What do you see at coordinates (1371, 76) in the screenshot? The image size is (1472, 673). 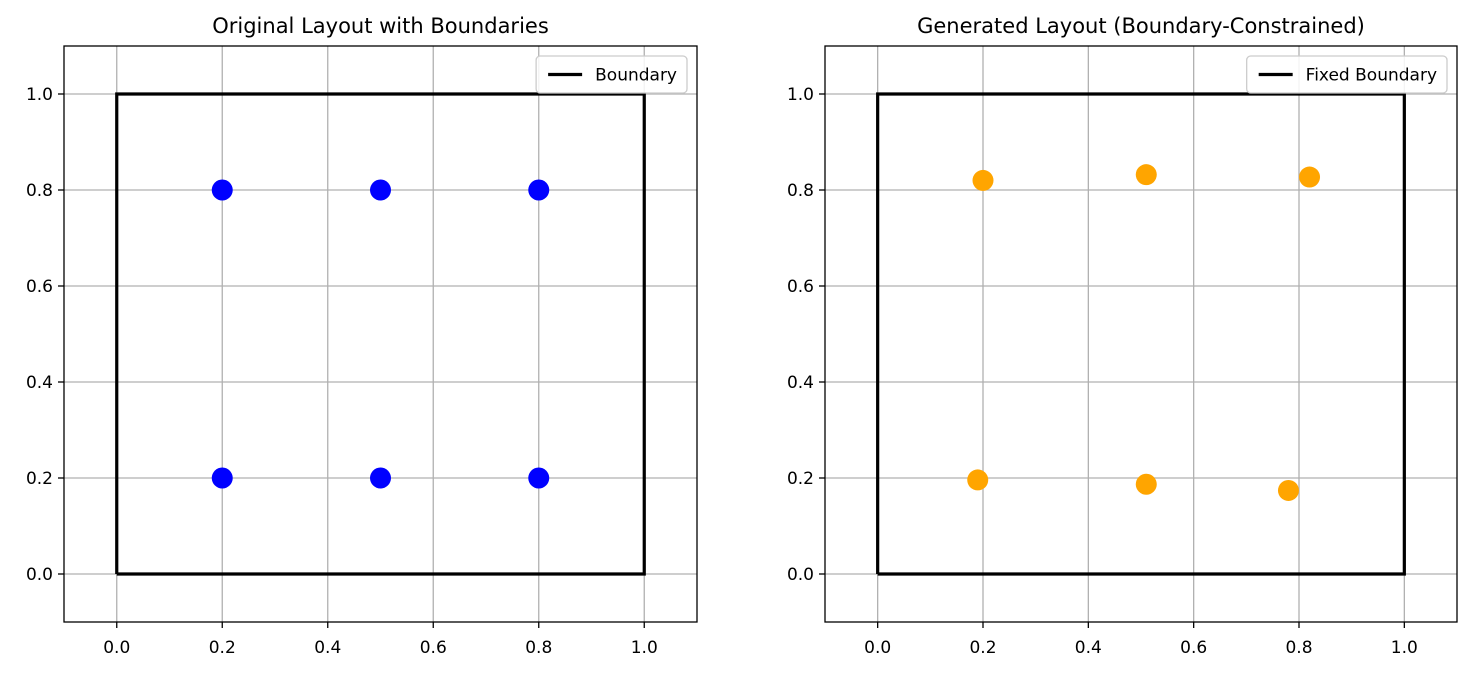 I see `right-legend-label: Fixed Boundary` at bounding box center [1371, 76].